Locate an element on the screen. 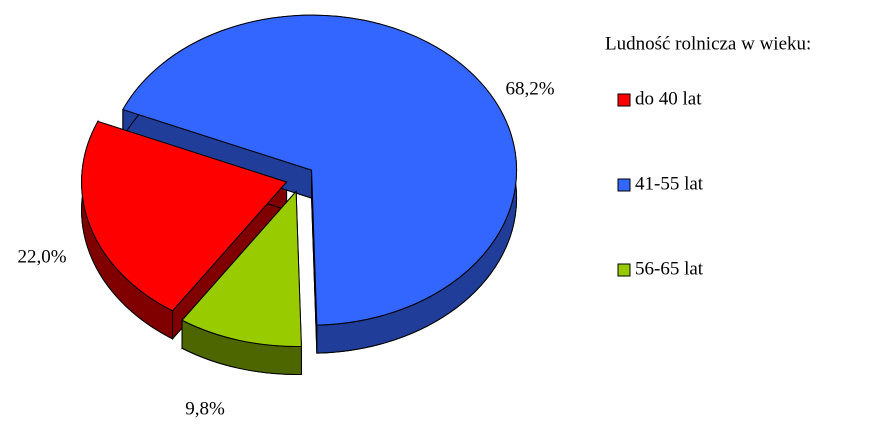  value-label: 68,2% is located at coordinates (529, 88).